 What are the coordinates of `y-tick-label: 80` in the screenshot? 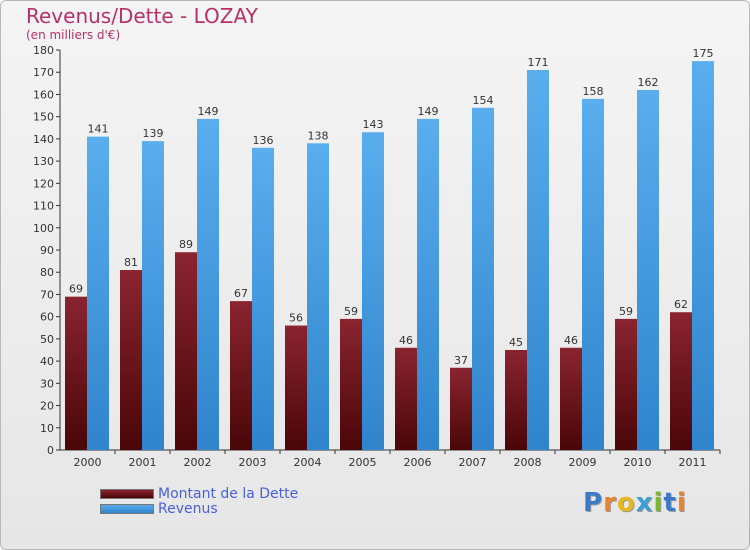 It's located at (47, 272).